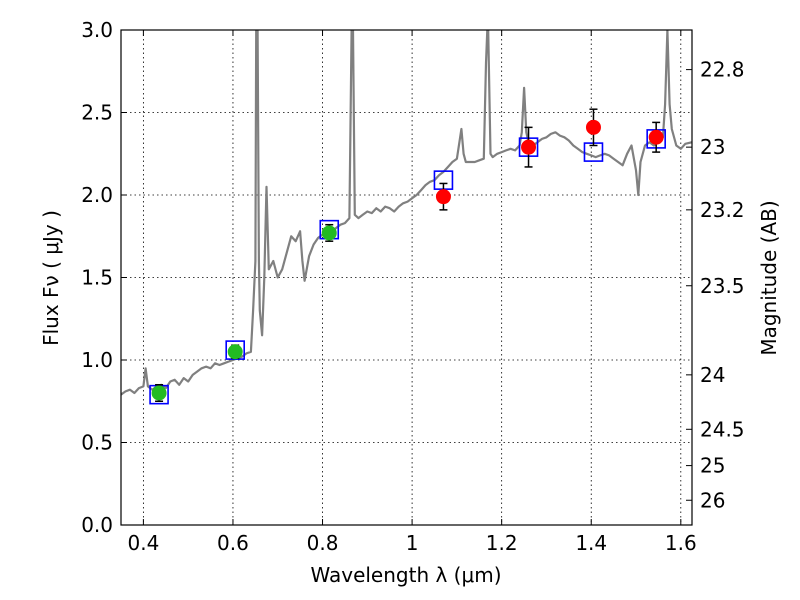  Describe the element at coordinates (591, 543) in the screenshot. I see `x-tick-label: 1.4` at that location.